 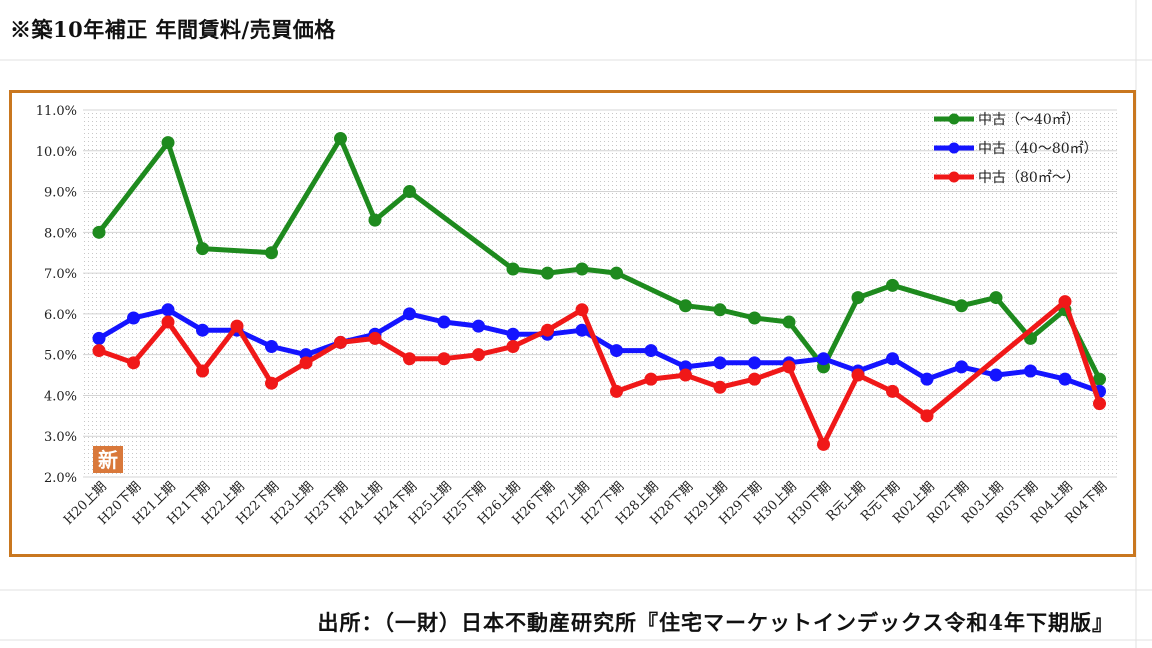 I want to click on y-tick-label: 7.0%, so click(x=60, y=274).